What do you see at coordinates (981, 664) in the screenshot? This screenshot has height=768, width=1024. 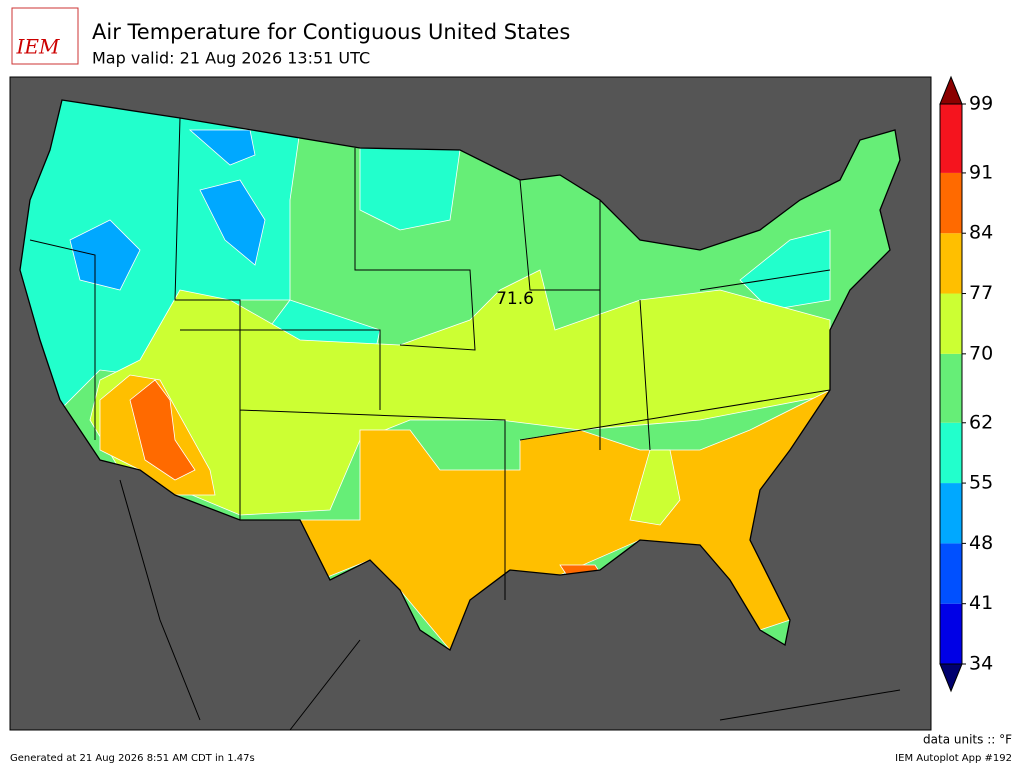 I see `colorbar-tick-label: 34` at bounding box center [981, 664].